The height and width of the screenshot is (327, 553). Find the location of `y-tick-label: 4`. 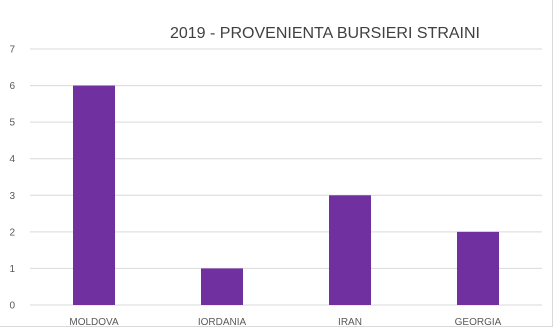

y-tick-label: 4 is located at coordinates (12, 159).